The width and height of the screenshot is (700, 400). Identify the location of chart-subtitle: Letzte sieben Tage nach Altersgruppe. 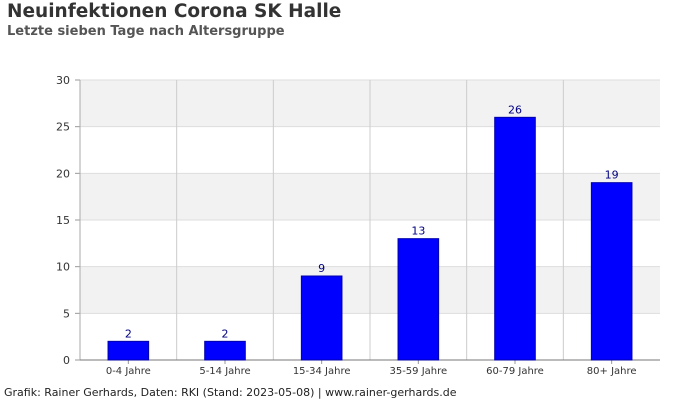
(146, 31).